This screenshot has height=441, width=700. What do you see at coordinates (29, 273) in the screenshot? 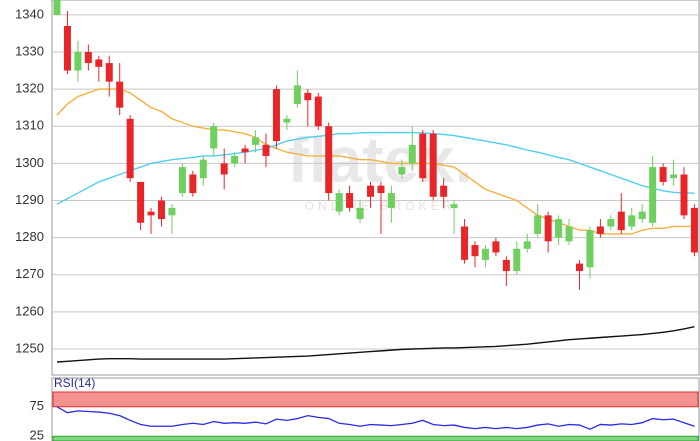
I see `y-tick-label: 1270` at bounding box center [29, 273].